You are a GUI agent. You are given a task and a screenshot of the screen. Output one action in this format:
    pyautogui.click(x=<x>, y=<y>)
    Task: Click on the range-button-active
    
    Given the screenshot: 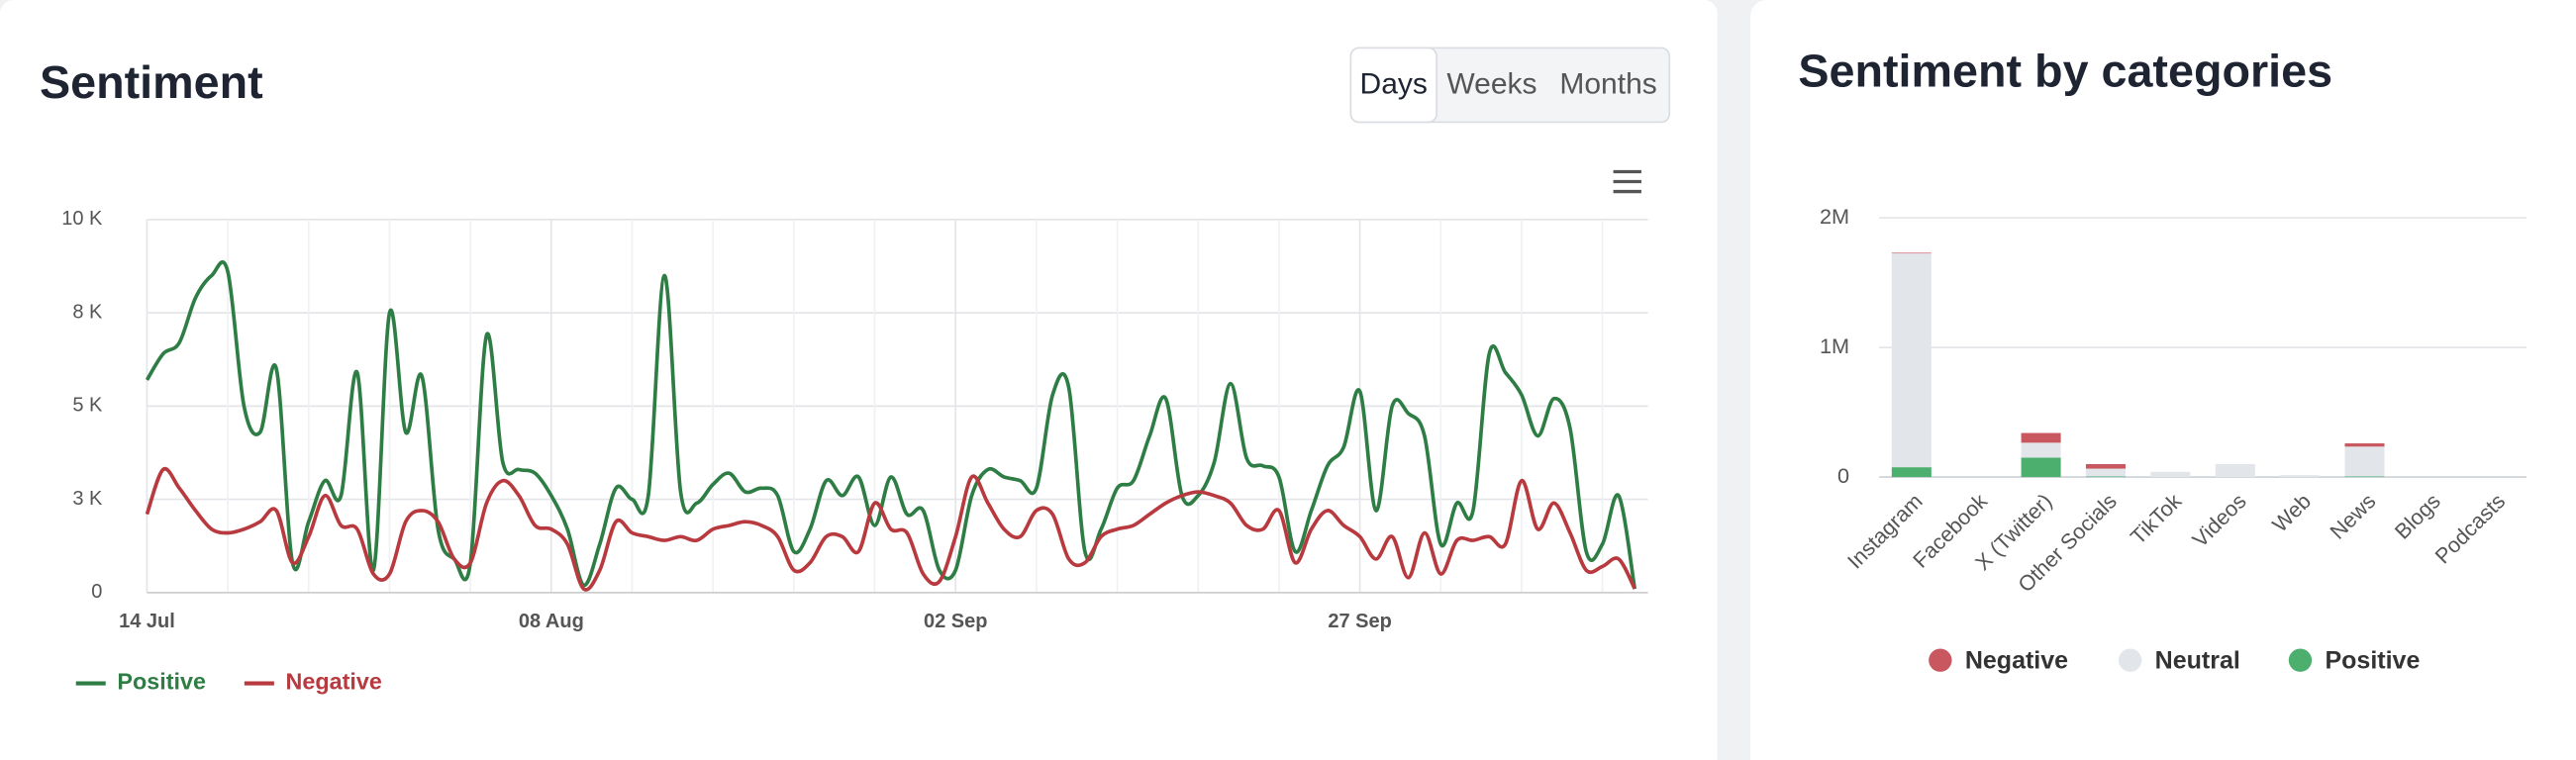 What is the action you would take?
    pyautogui.click(x=1393, y=86)
    